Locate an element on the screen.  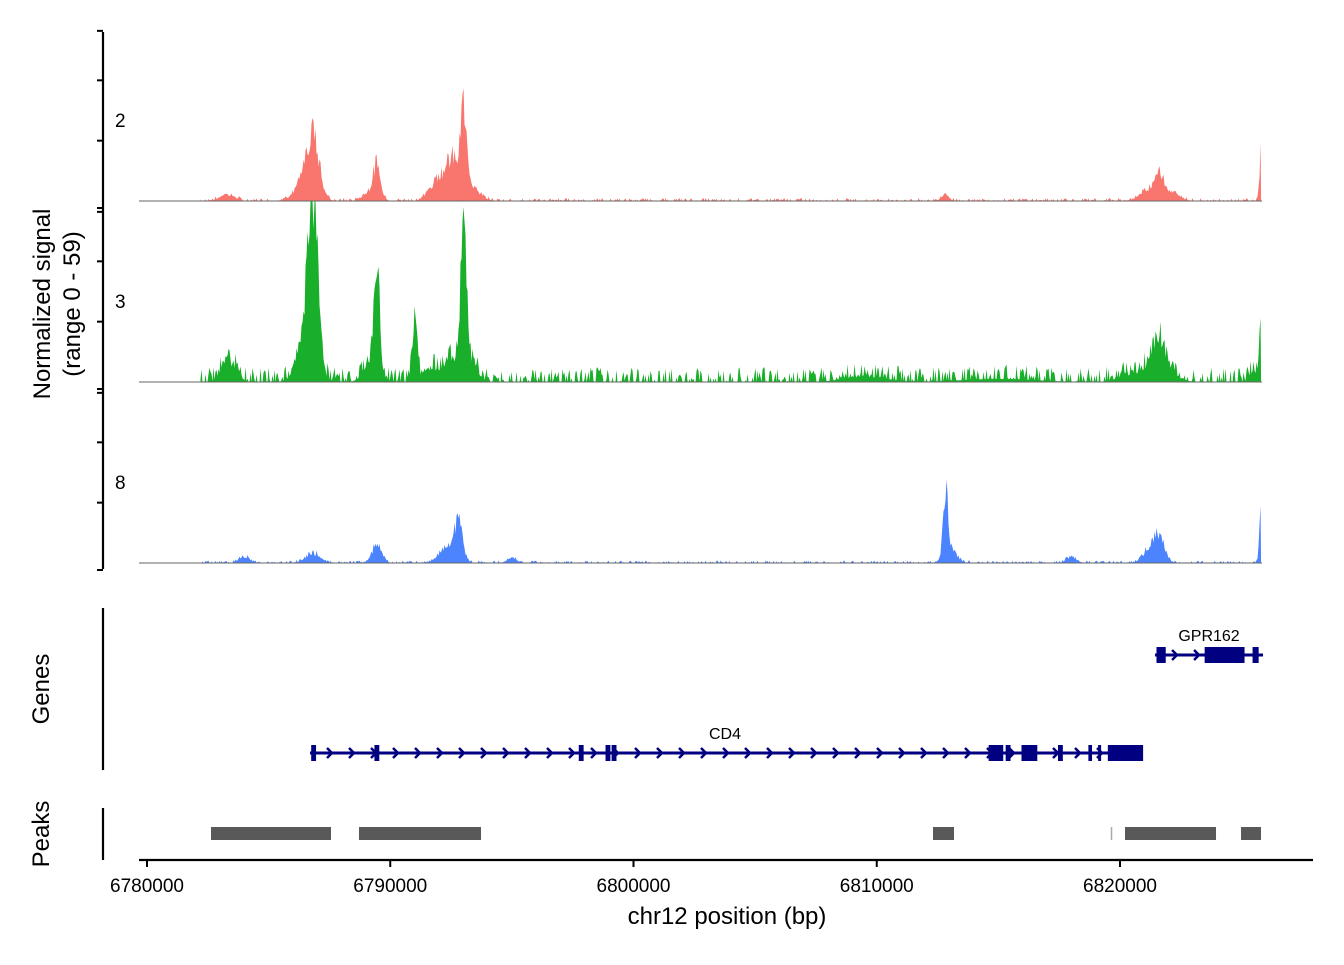
x-tick-label: 6790000 is located at coordinates (390, 886).